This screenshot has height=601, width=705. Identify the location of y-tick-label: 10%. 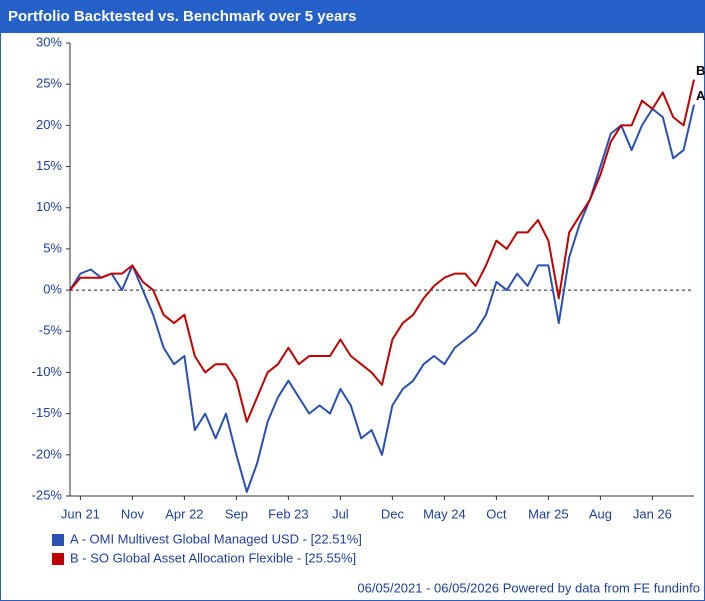
(49, 206).